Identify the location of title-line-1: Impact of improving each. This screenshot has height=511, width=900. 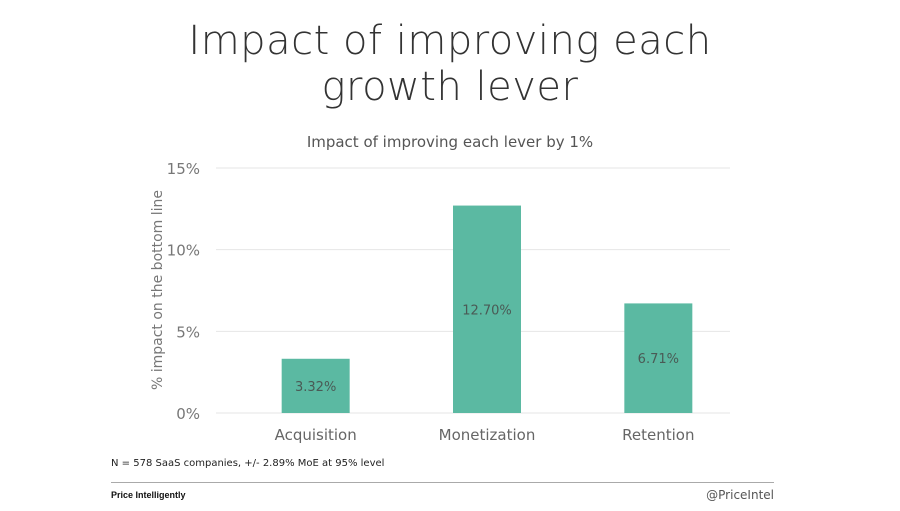
(450, 41).